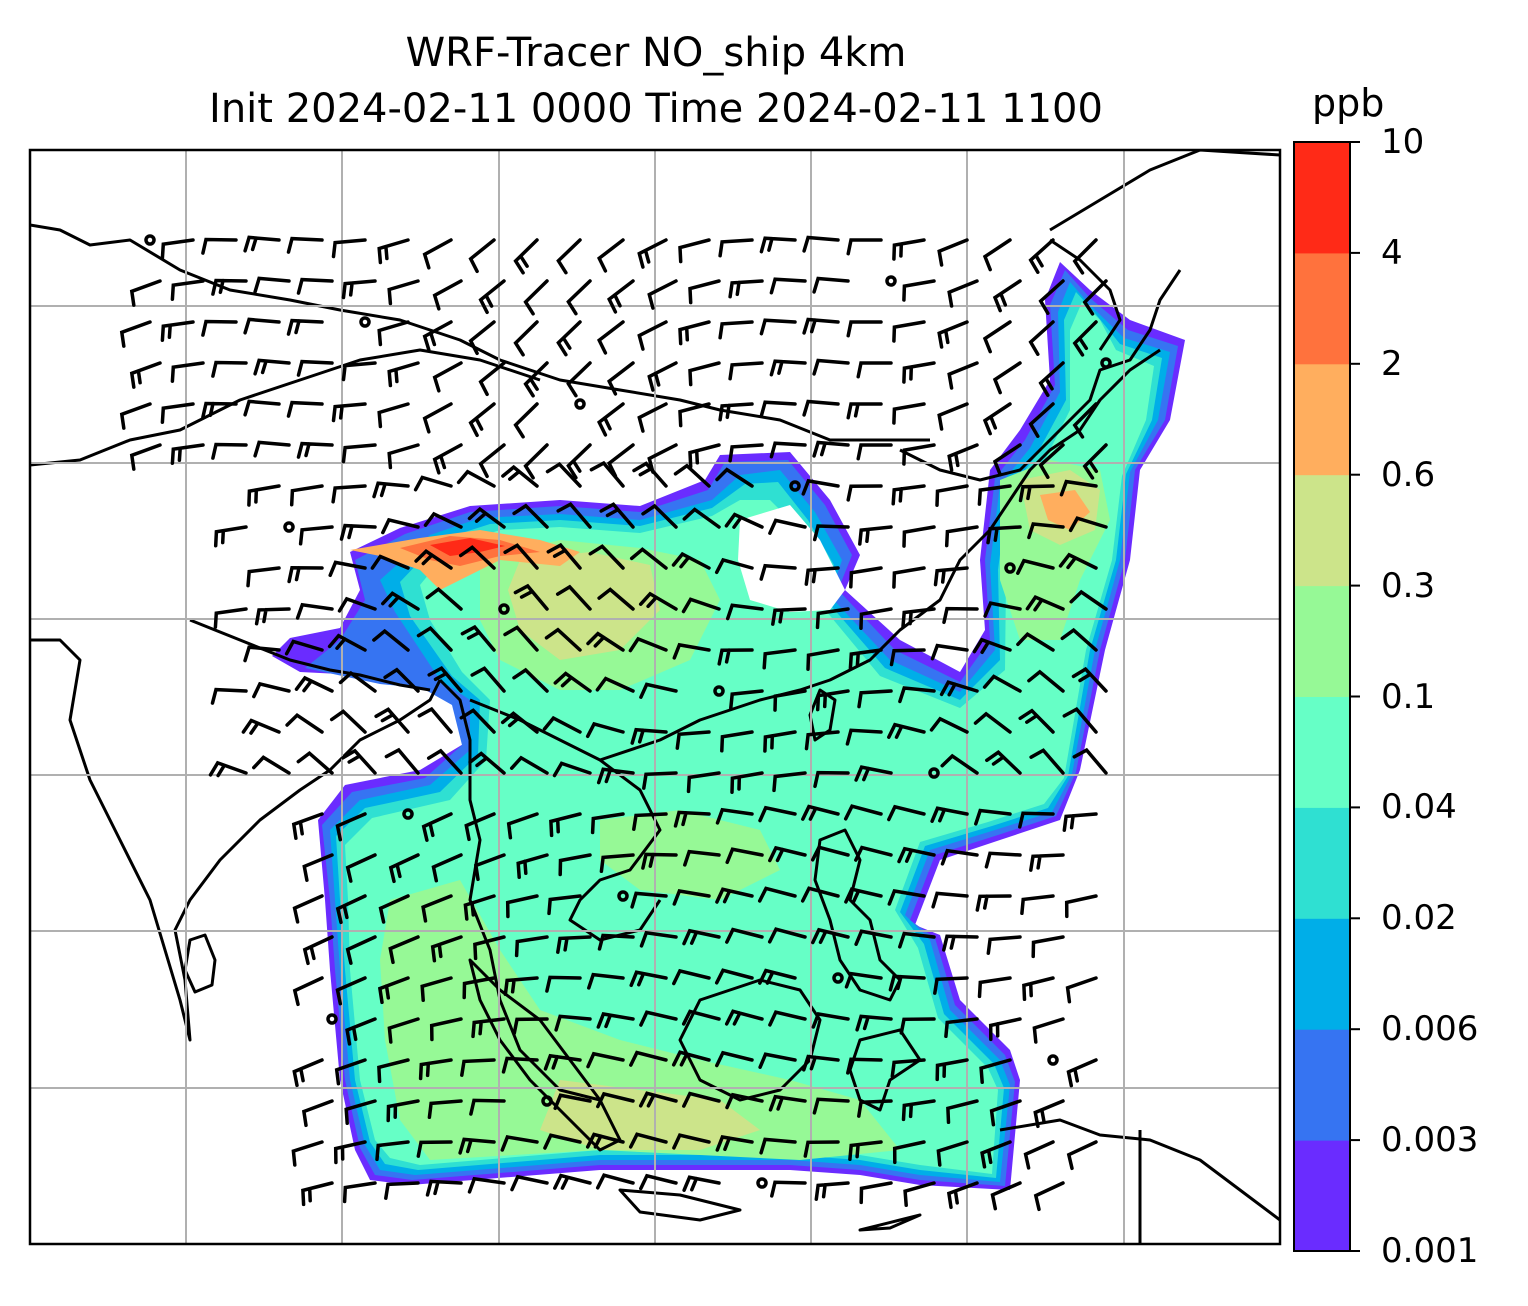  Describe the element at coordinates (1355, 696) in the screenshot. I see `colorbar-ticks` at that location.